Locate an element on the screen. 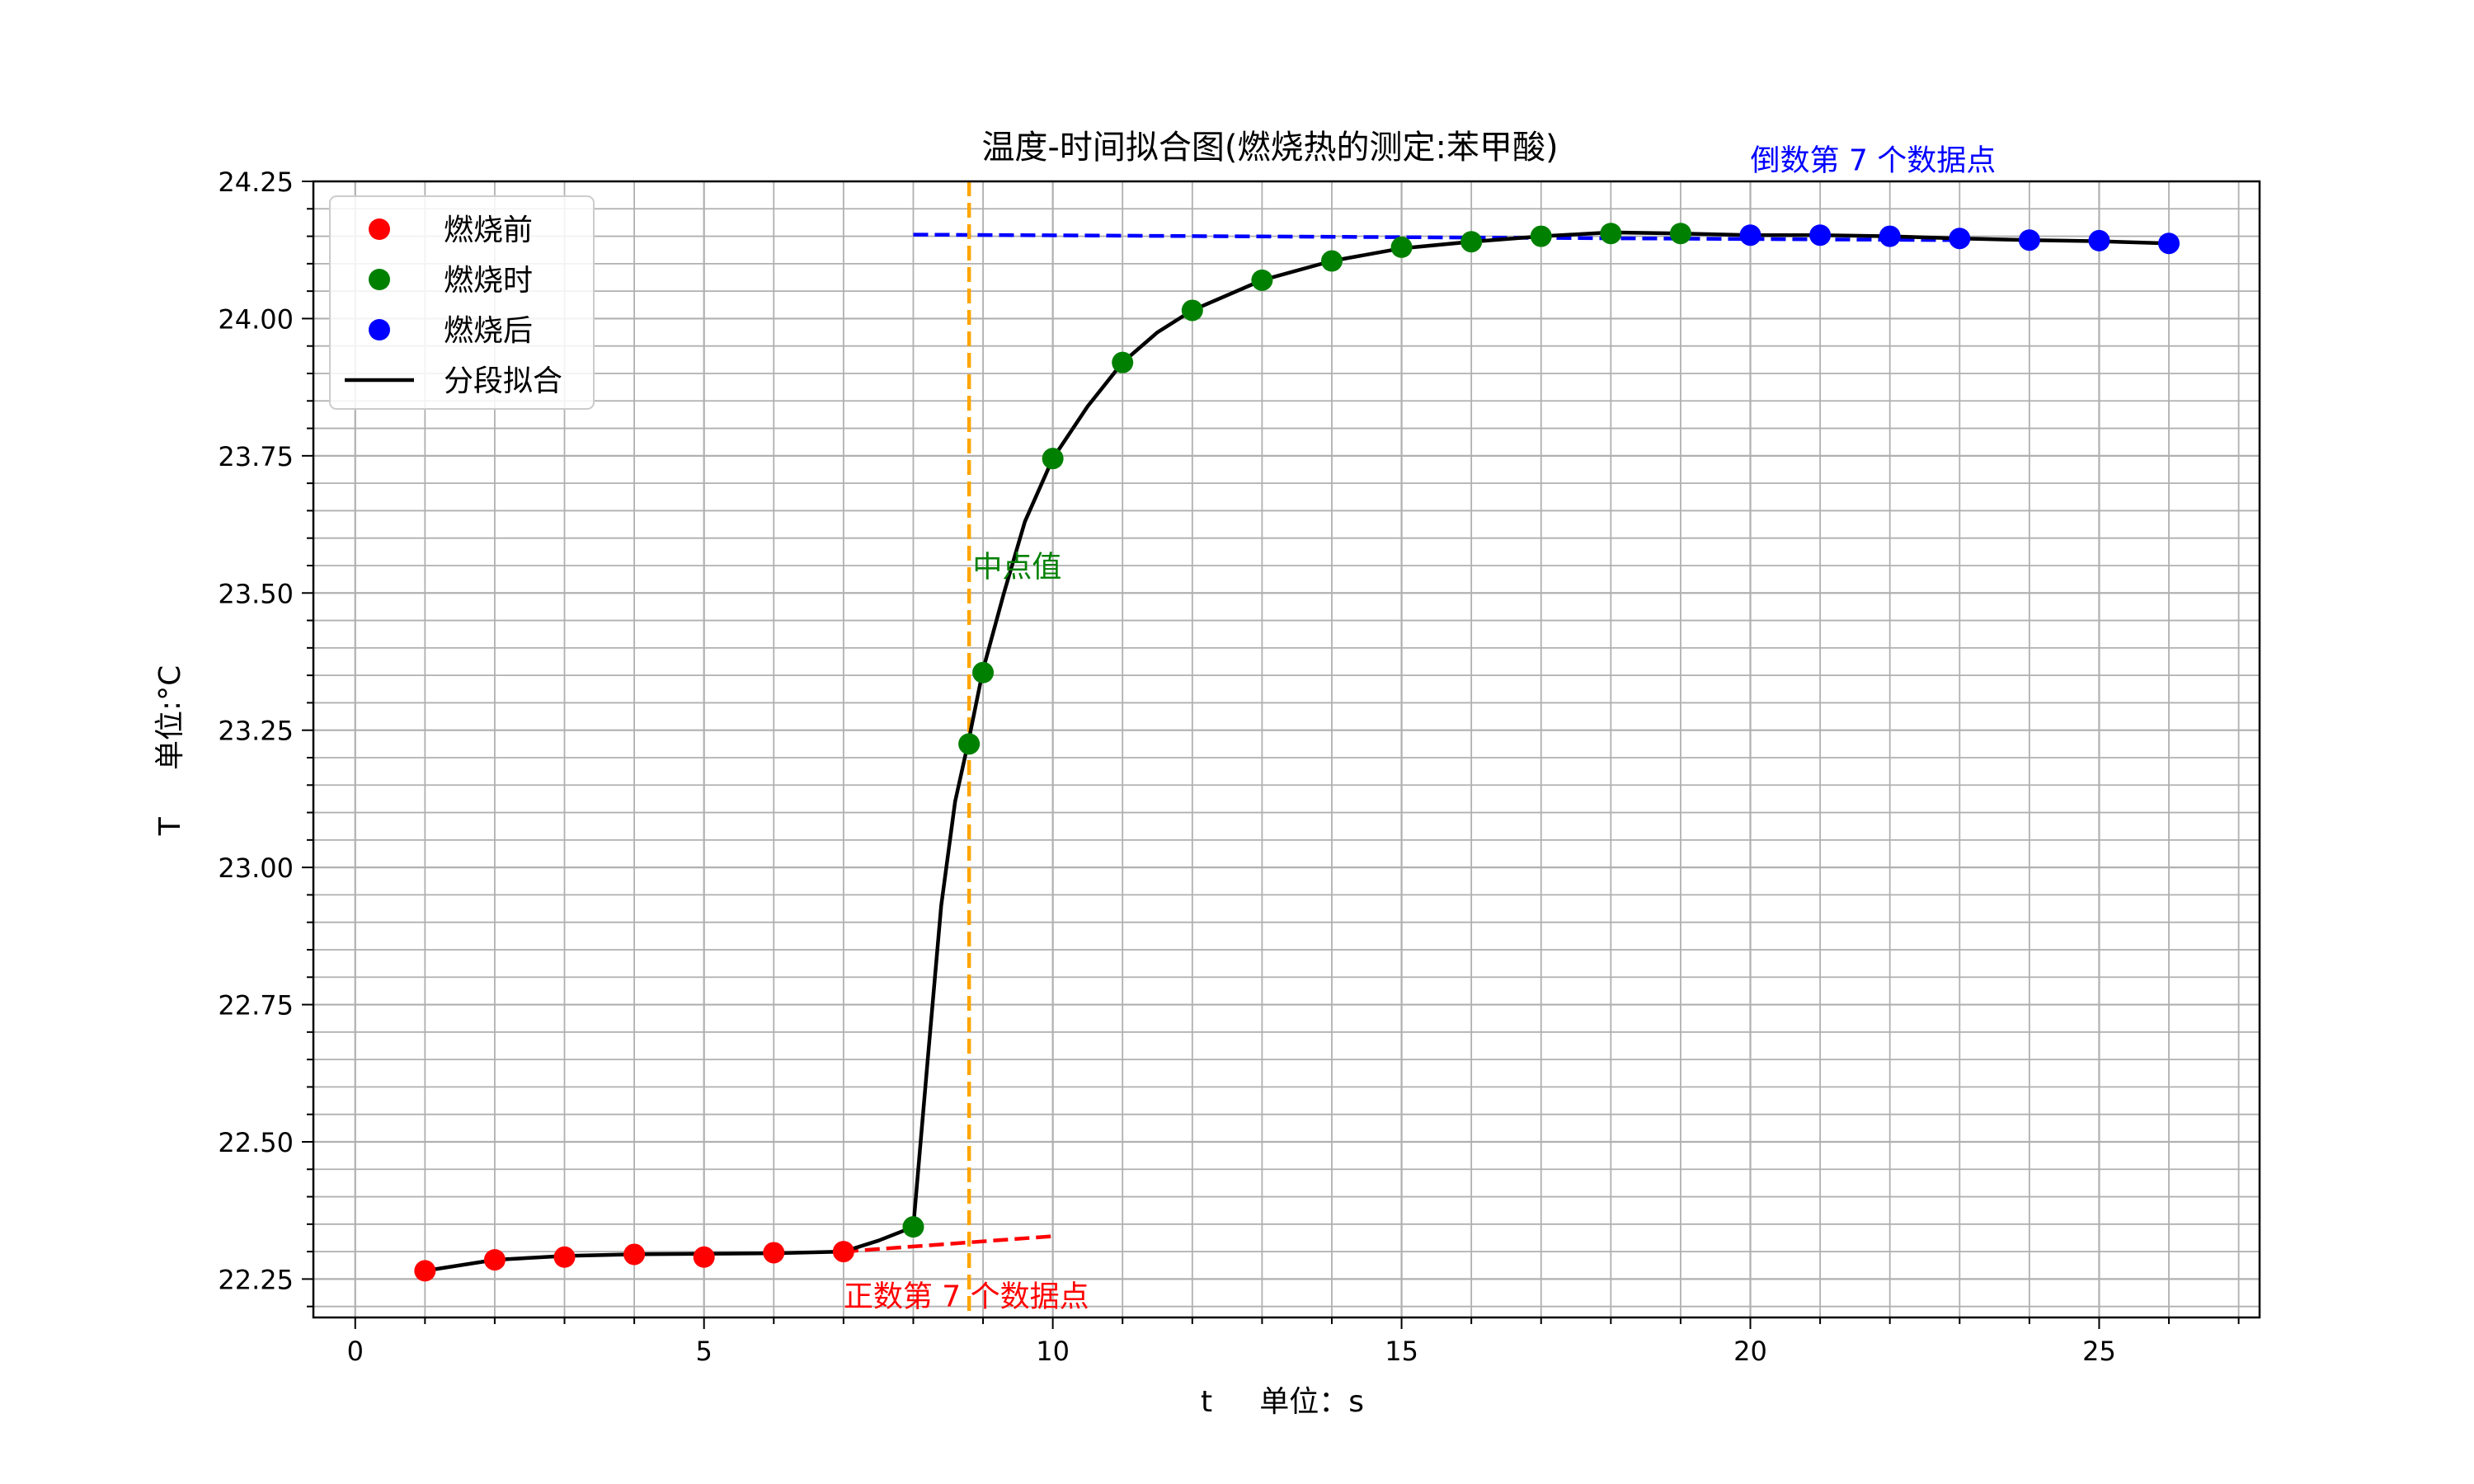 This screenshot has height=1484, width=2474. legend-box is located at coordinates (462, 302).